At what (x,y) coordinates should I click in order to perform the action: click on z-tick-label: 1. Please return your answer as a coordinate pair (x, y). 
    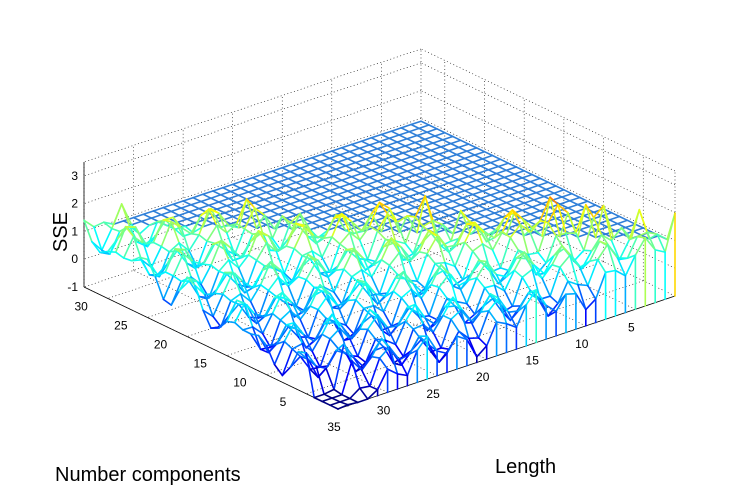
    Looking at the image, I should click on (74, 231).